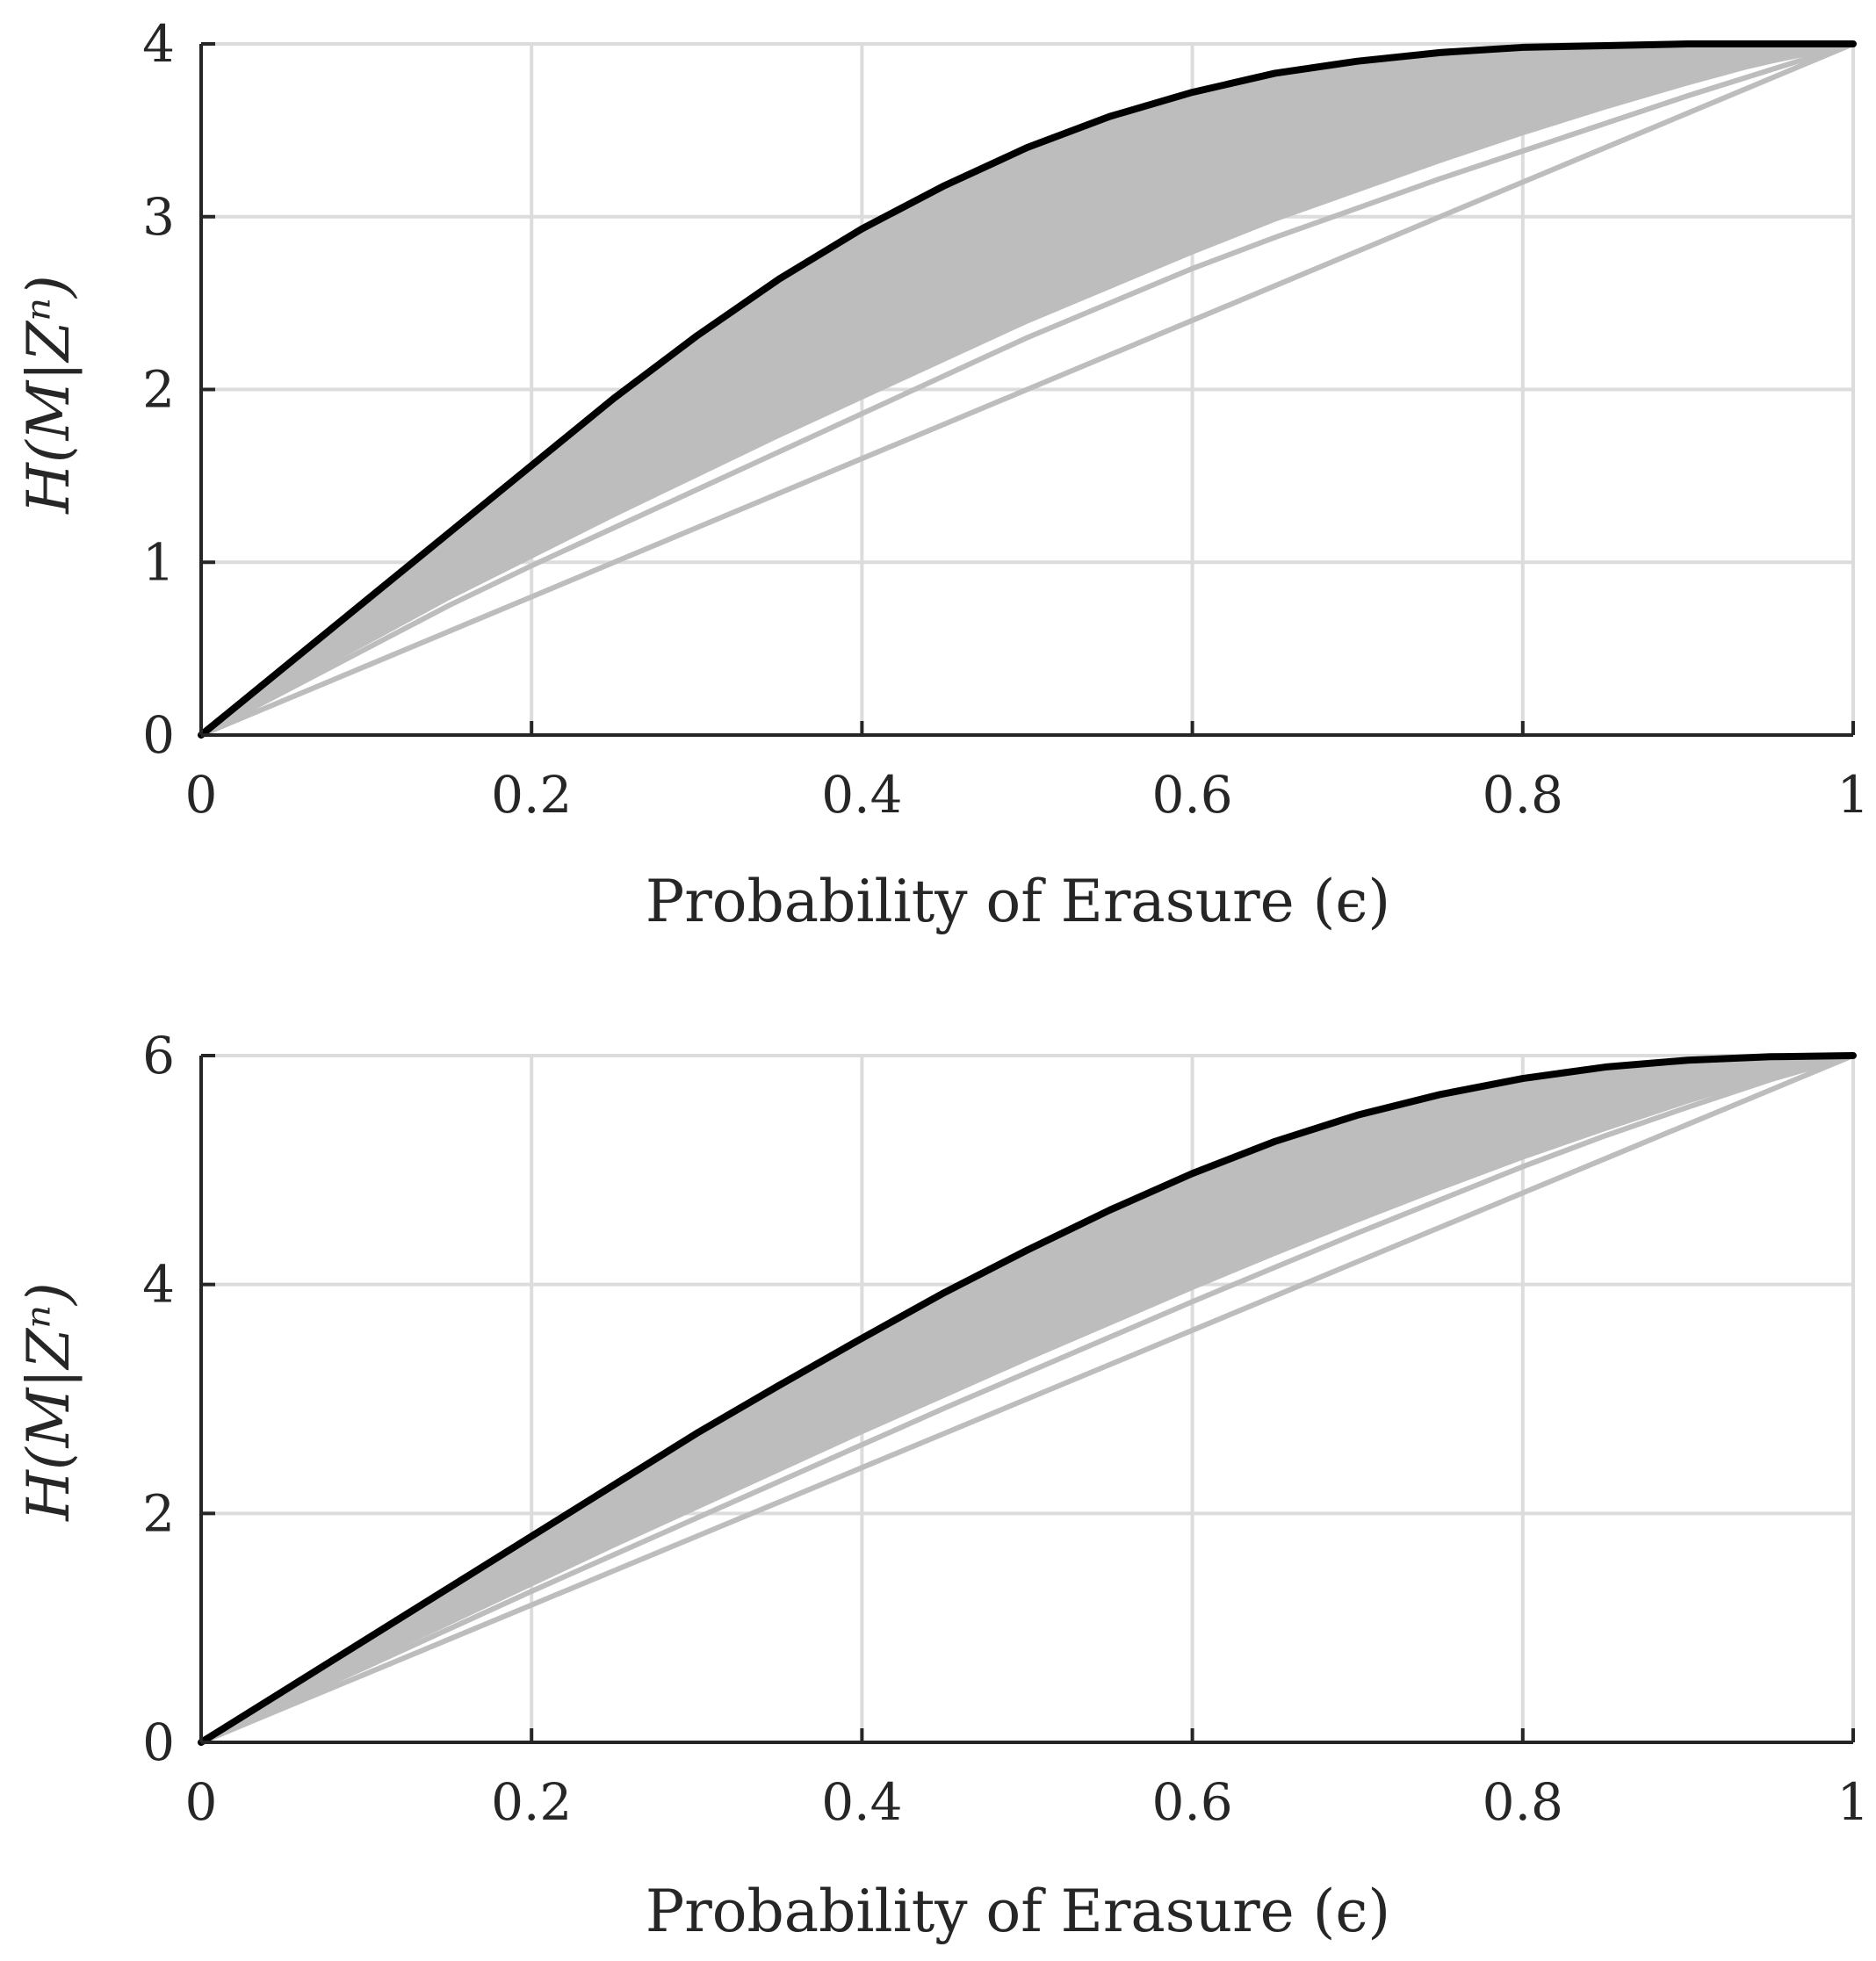 This screenshot has width=1876, height=1961. I want to click on bottom-chart-x-tick-label: 0, so click(202, 1802).